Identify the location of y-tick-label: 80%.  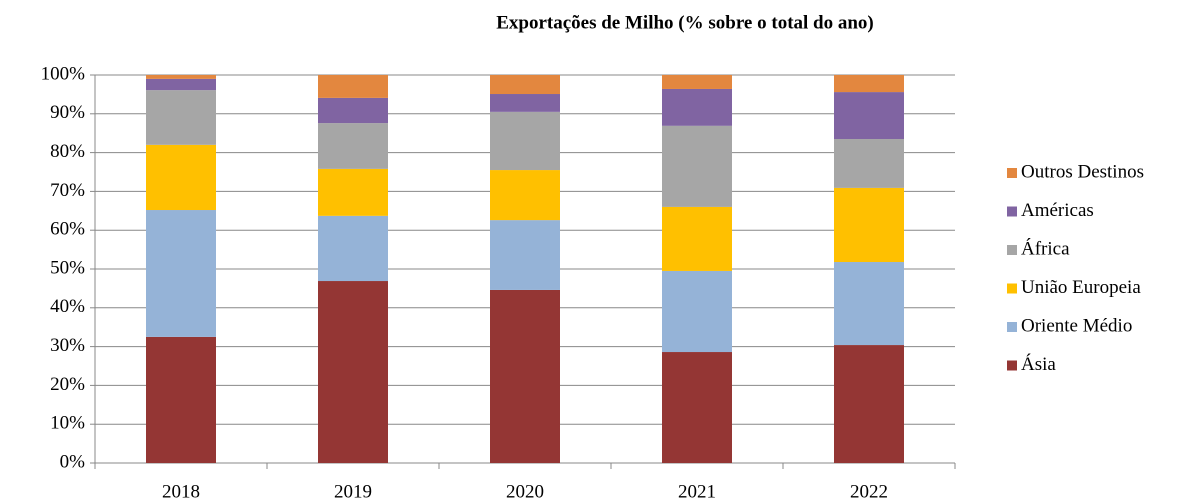
(67, 151).